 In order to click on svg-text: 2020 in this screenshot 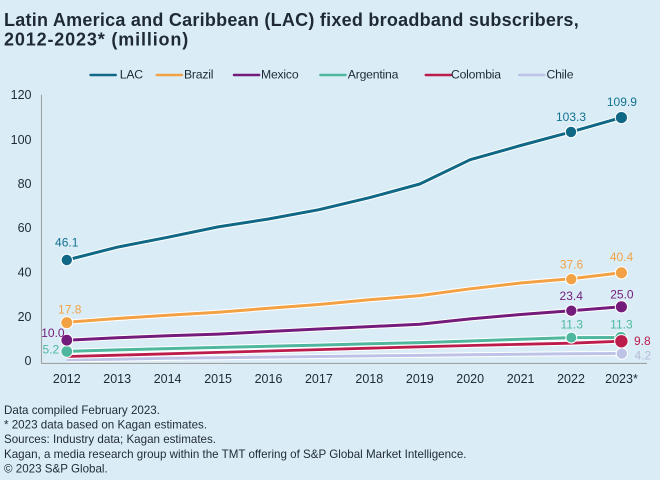, I will do `click(470, 379)`.